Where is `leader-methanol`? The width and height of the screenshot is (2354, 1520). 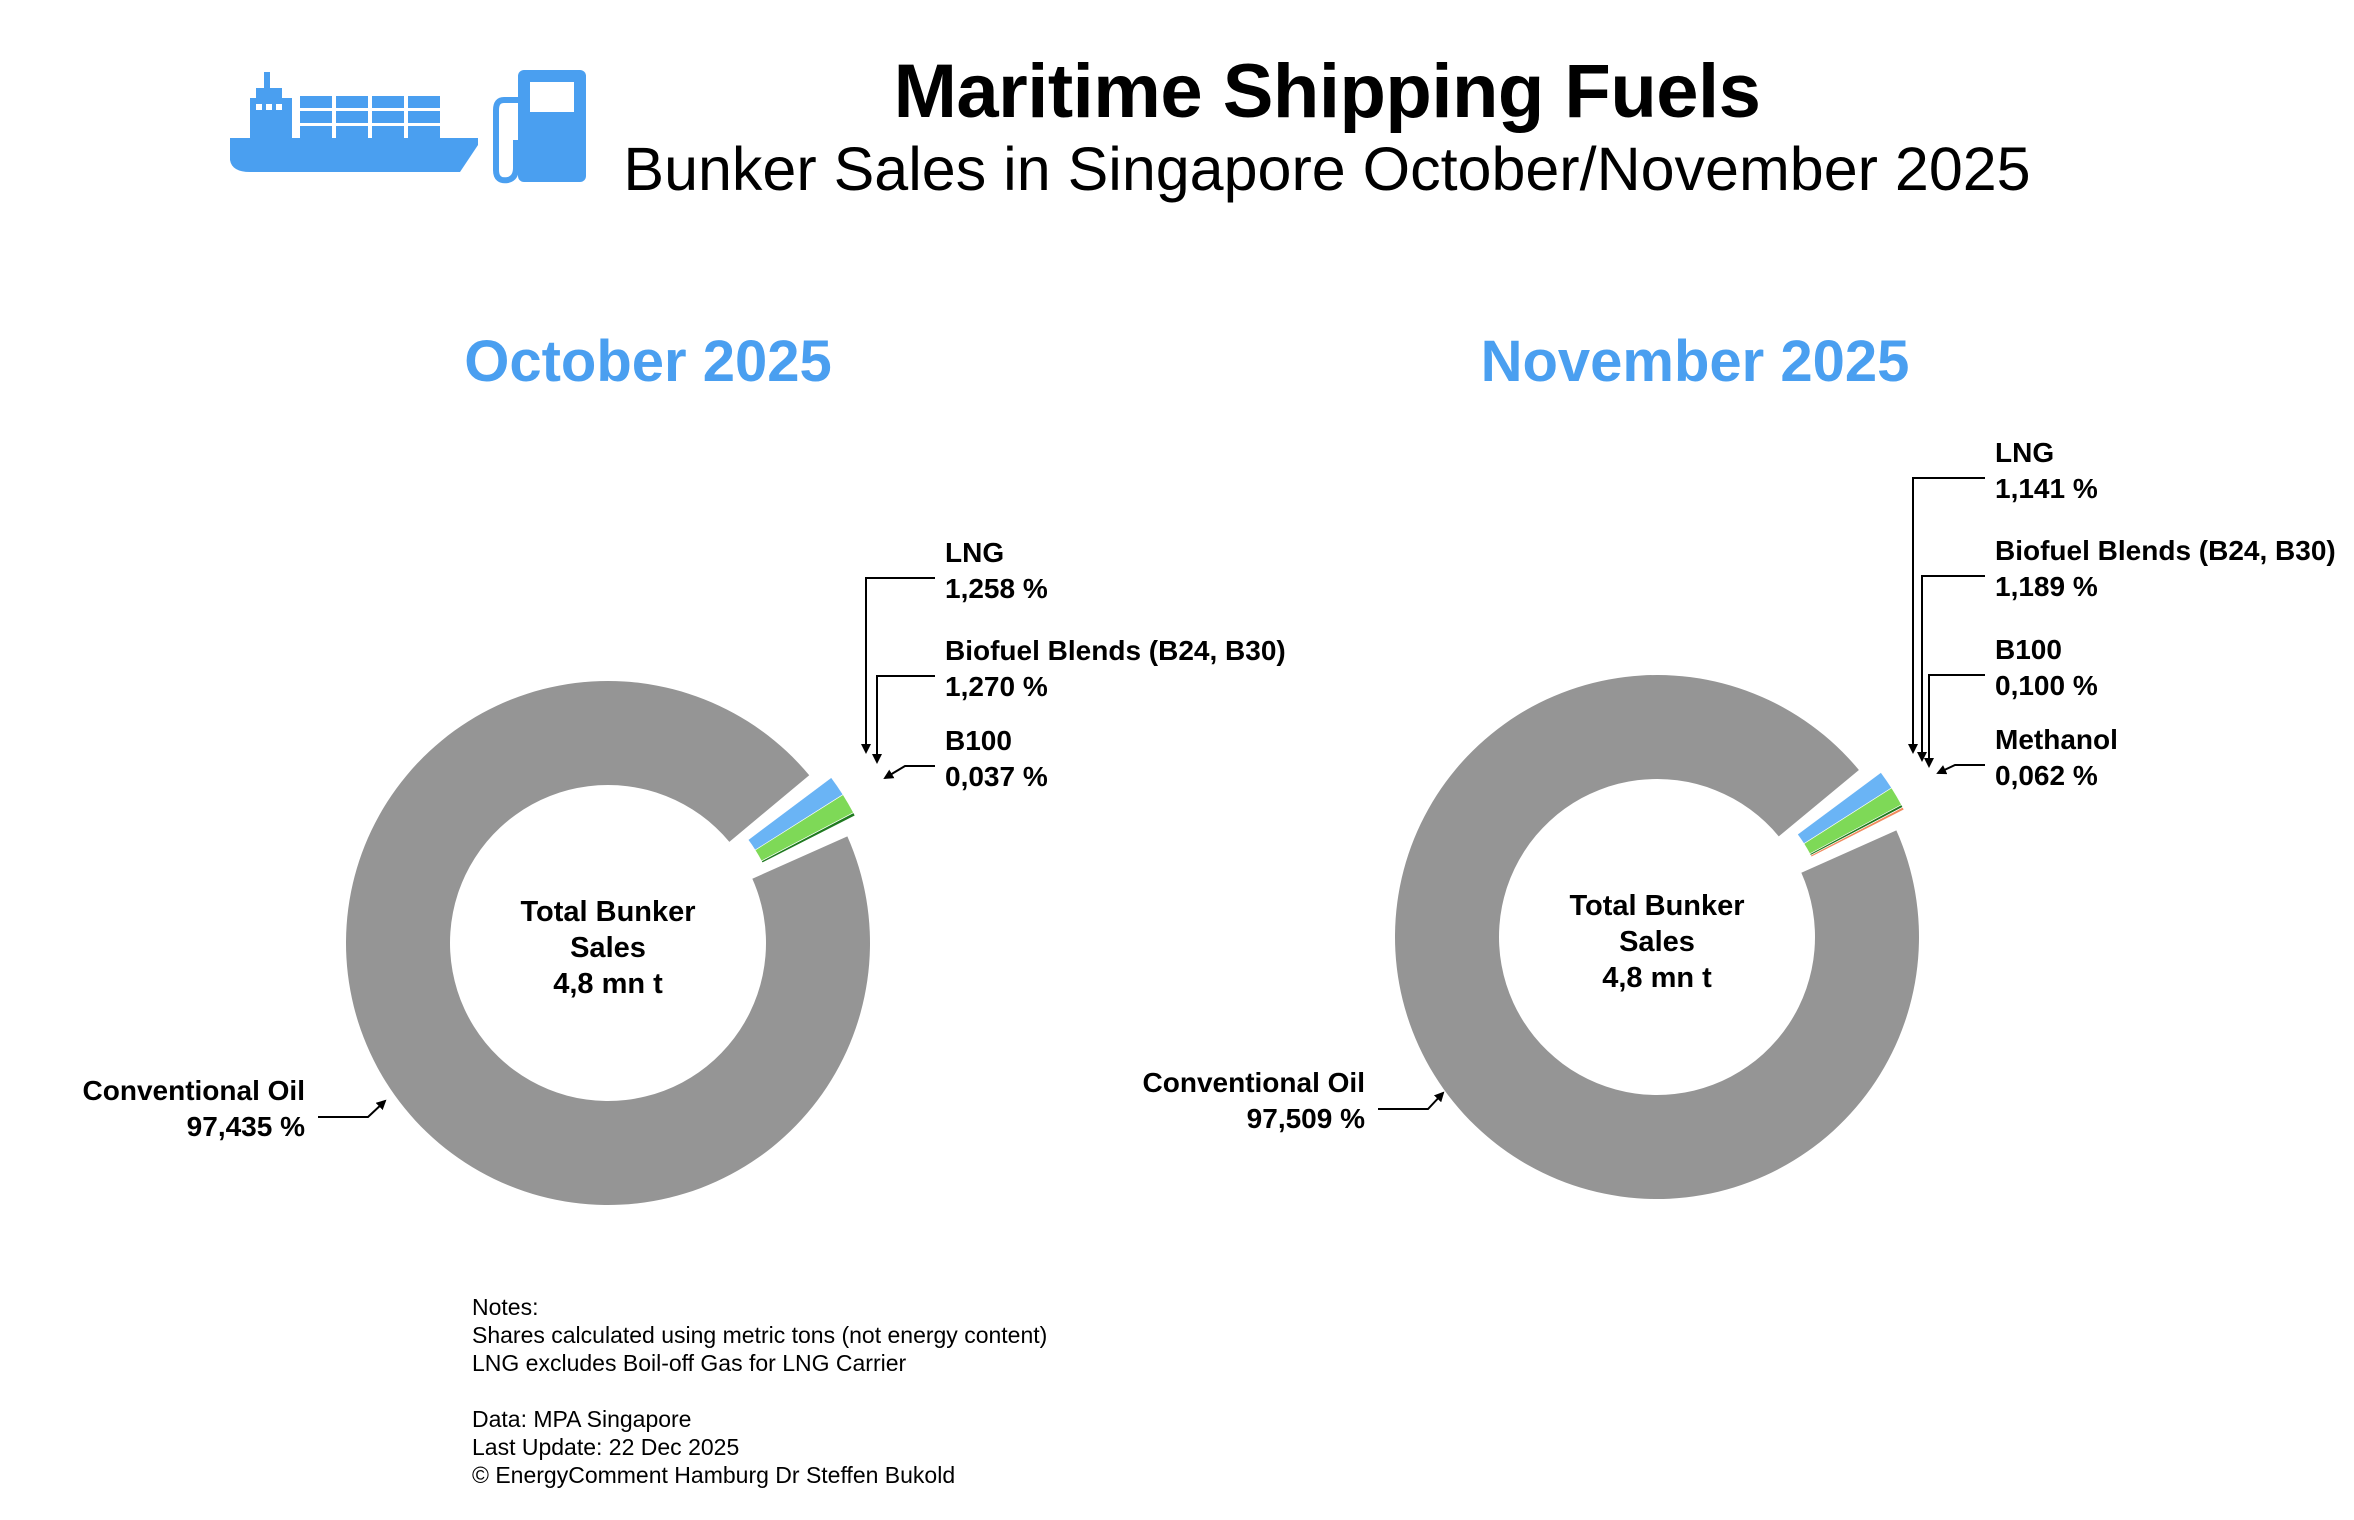
leader-methanol is located at coordinates (1960, 769).